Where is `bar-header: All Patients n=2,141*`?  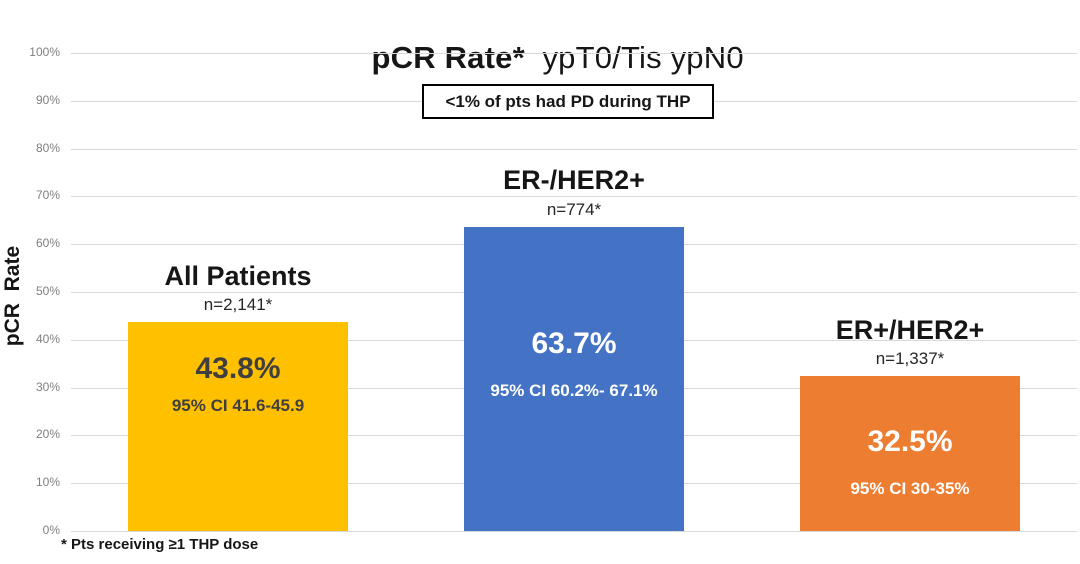
bar-header: All Patients n=2,141* is located at coordinates (238, 291).